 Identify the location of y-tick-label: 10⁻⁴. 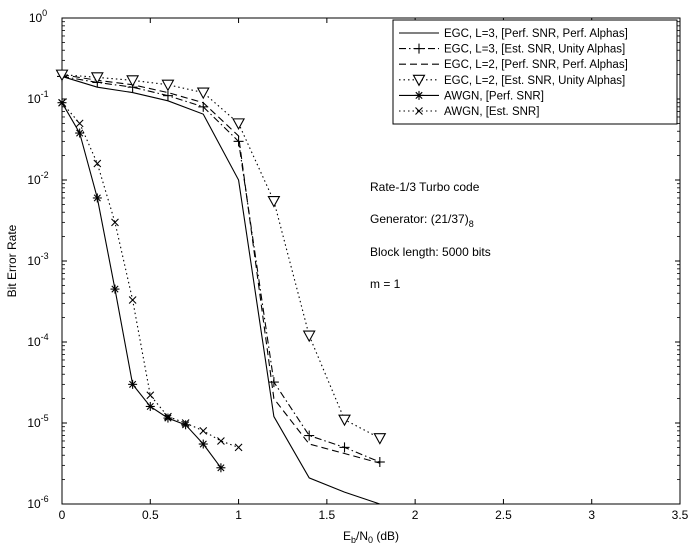
(37, 340).